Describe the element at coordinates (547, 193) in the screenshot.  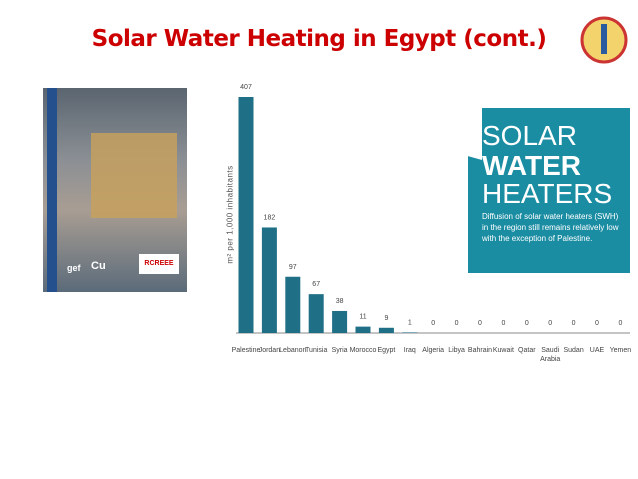
I see `info-line: HEATERS` at that location.